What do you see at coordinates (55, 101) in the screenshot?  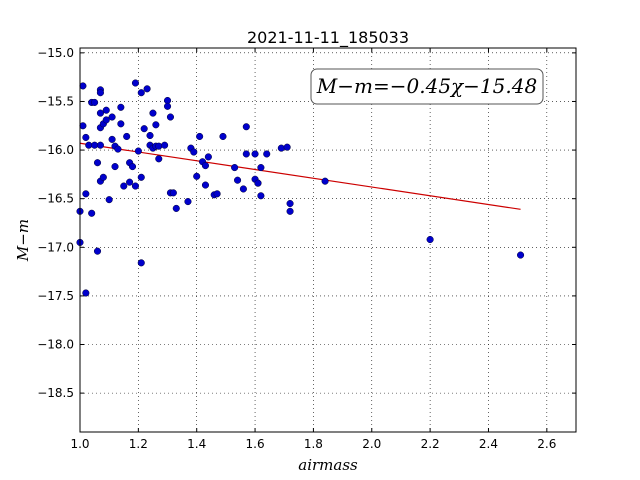 I see `y-tick-label: −15.5` at bounding box center [55, 101].